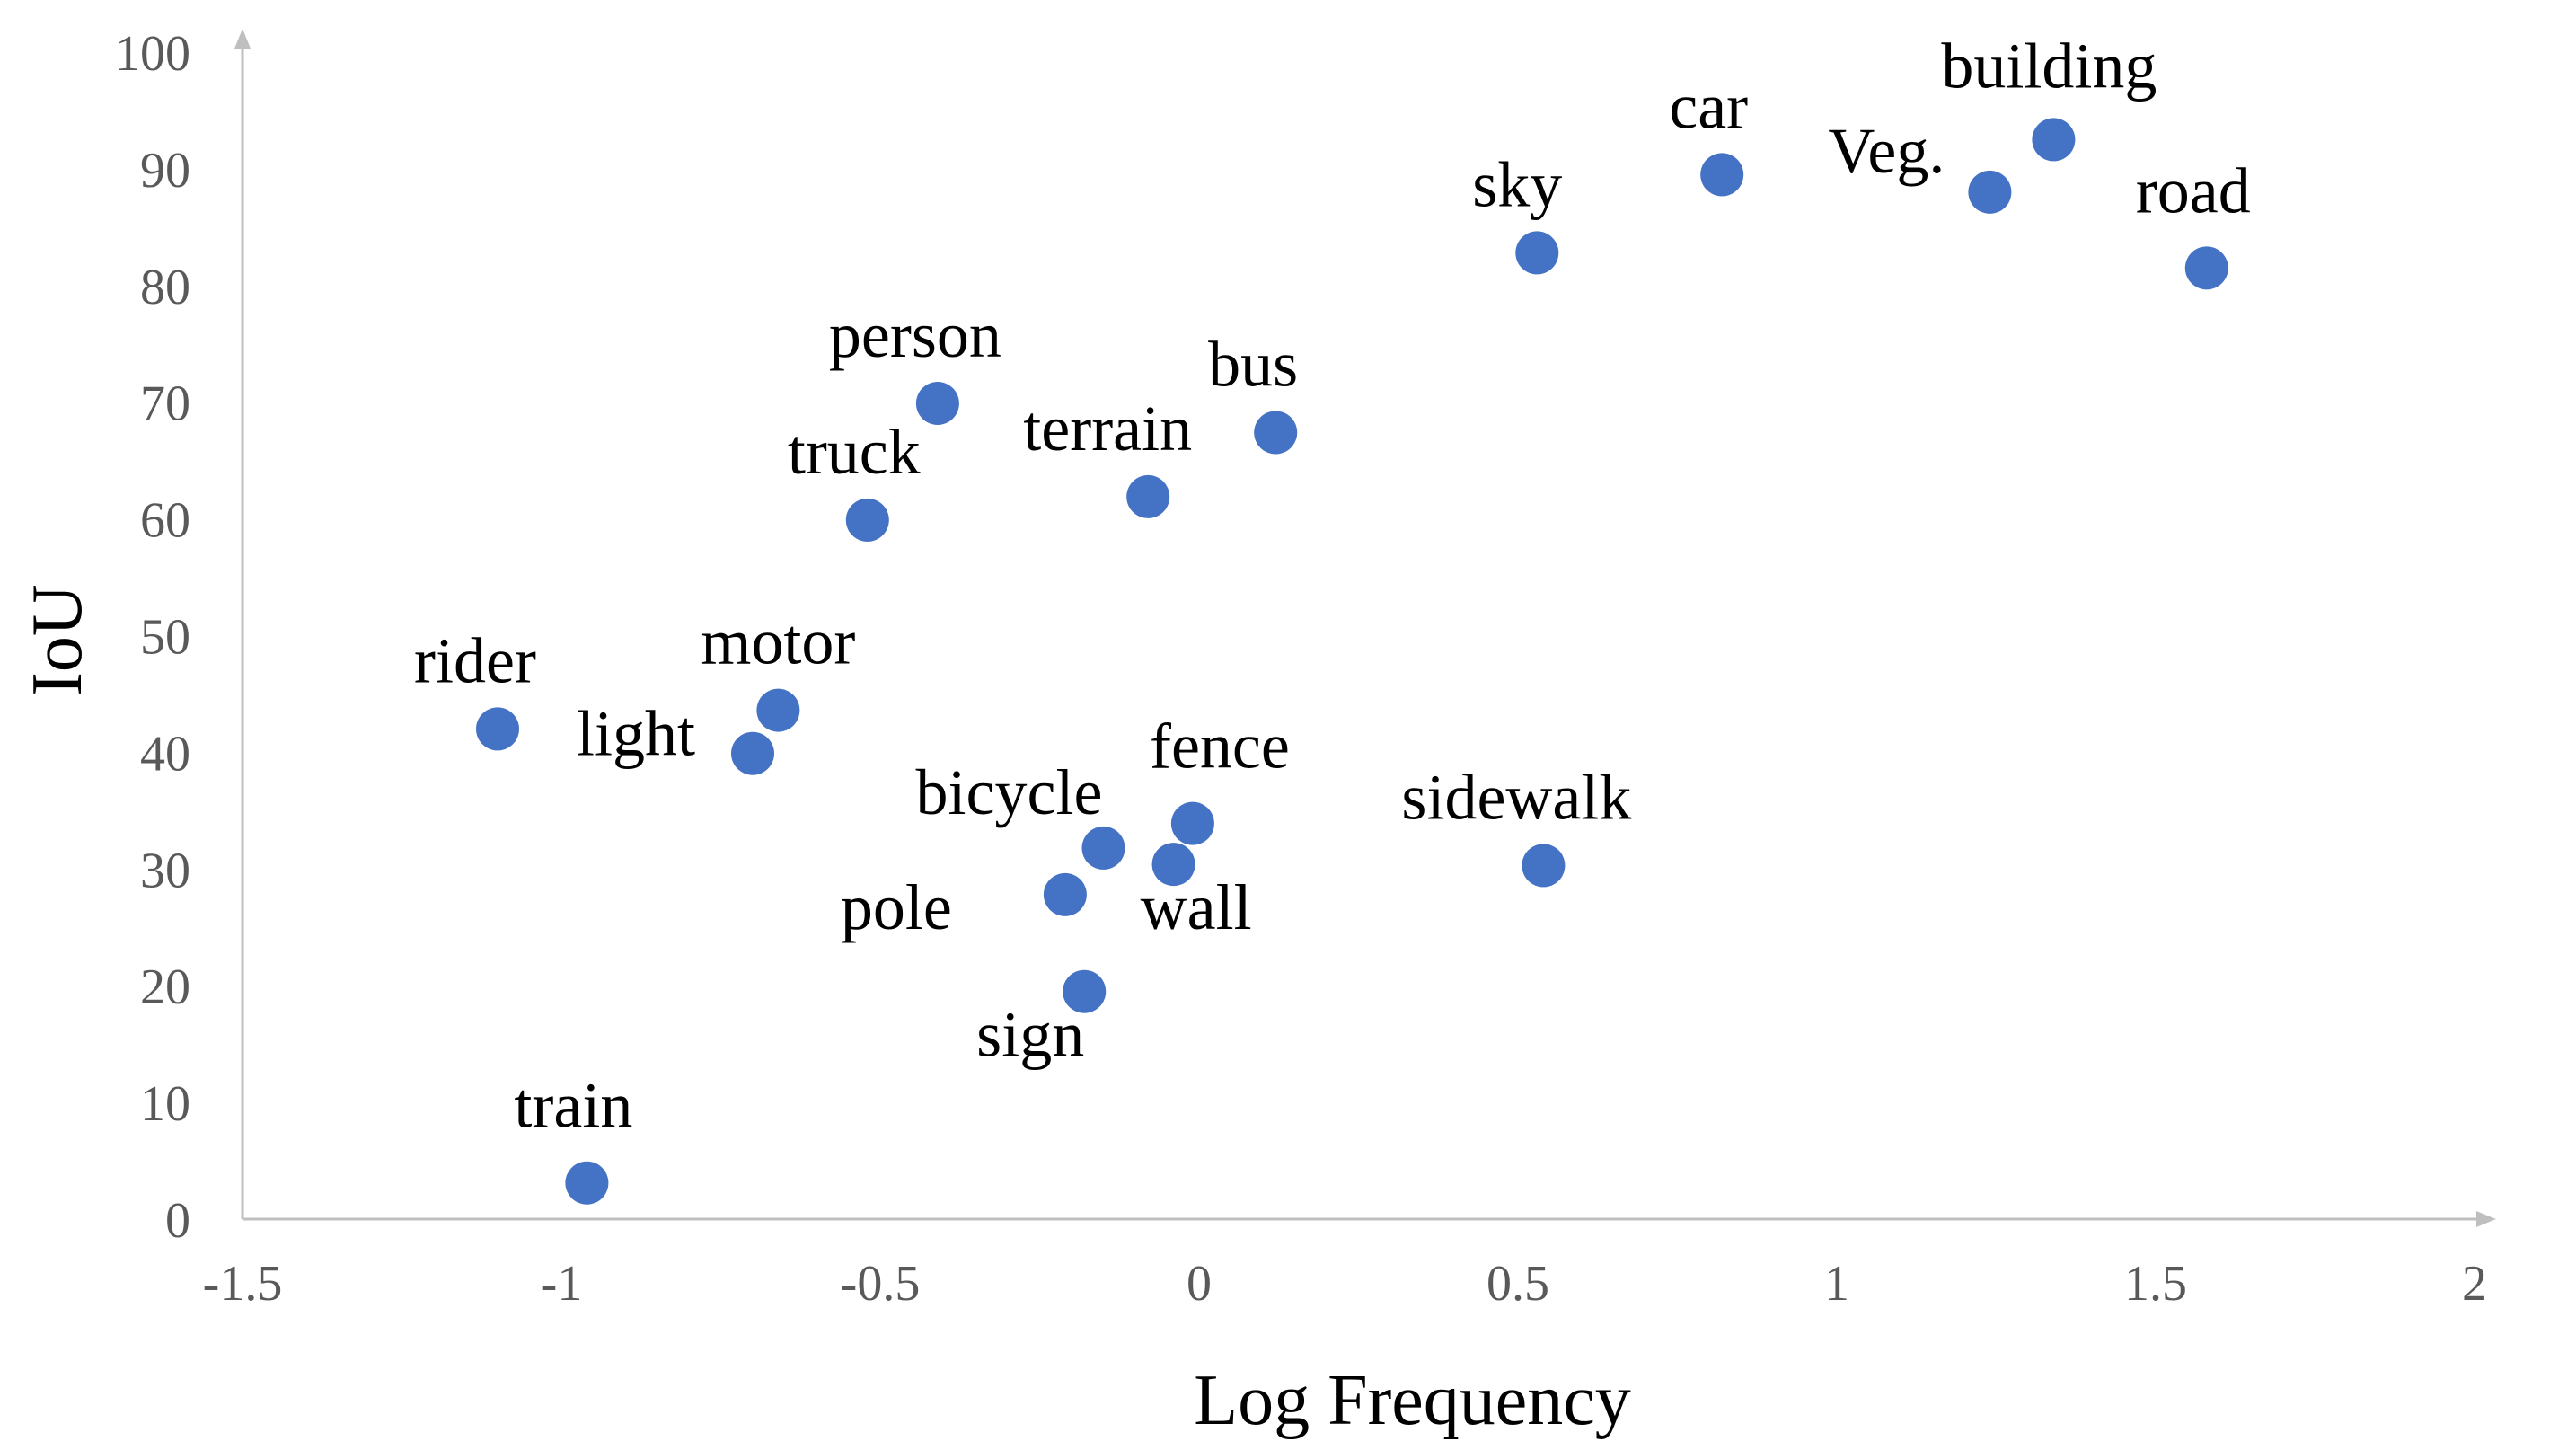  Describe the element at coordinates (778, 642) in the screenshot. I see `point-label-motor: motor` at that location.